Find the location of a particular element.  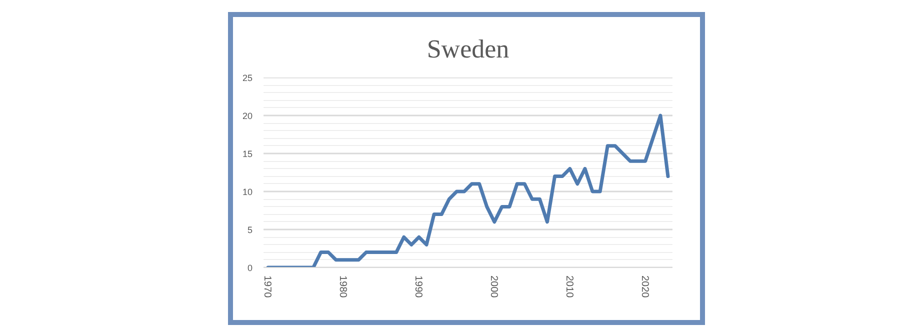

x-tick-label: 2000 is located at coordinates (493, 287).